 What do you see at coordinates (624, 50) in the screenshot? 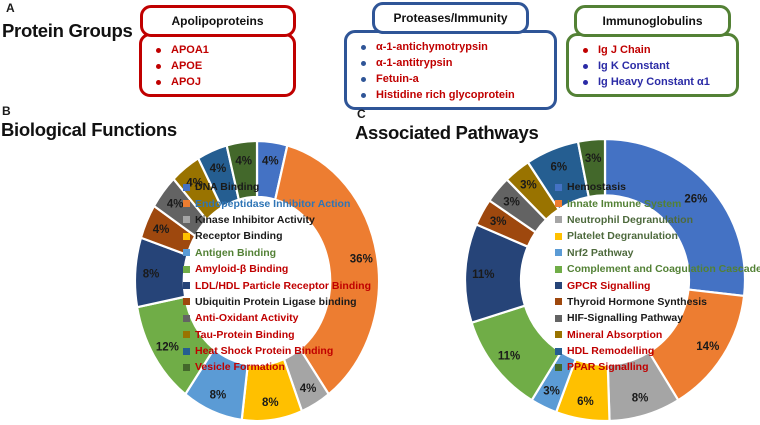
I see `protein-item-label: Ig J Chain` at bounding box center [624, 50].